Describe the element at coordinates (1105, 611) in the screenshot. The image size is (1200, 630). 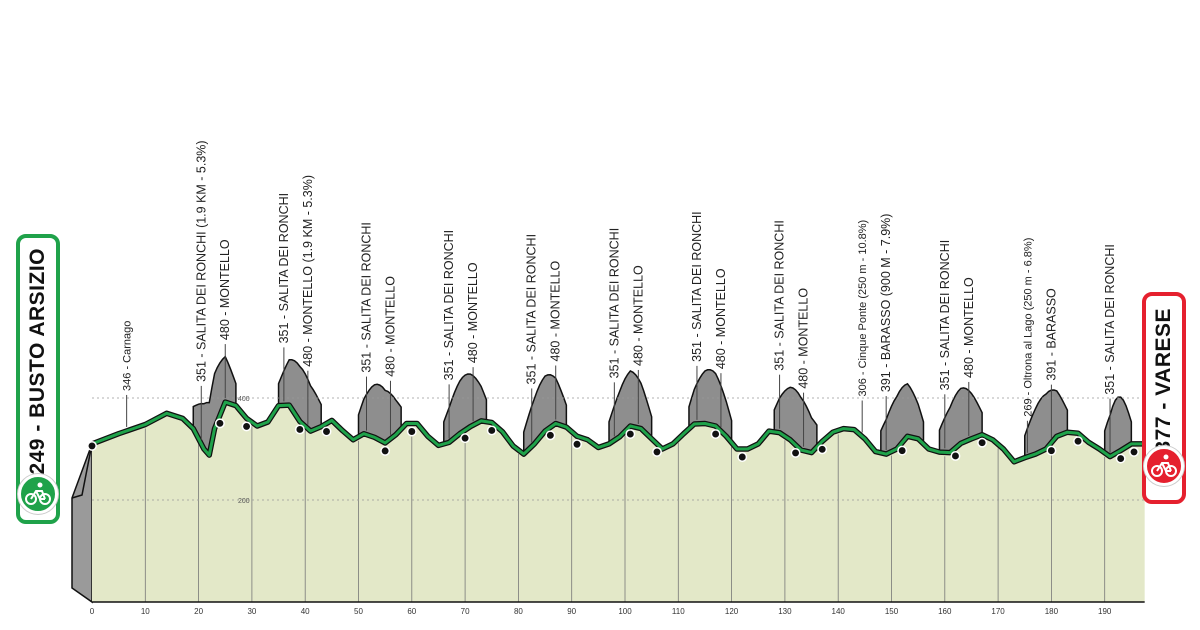
I see `km-tick-label: 190` at that location.